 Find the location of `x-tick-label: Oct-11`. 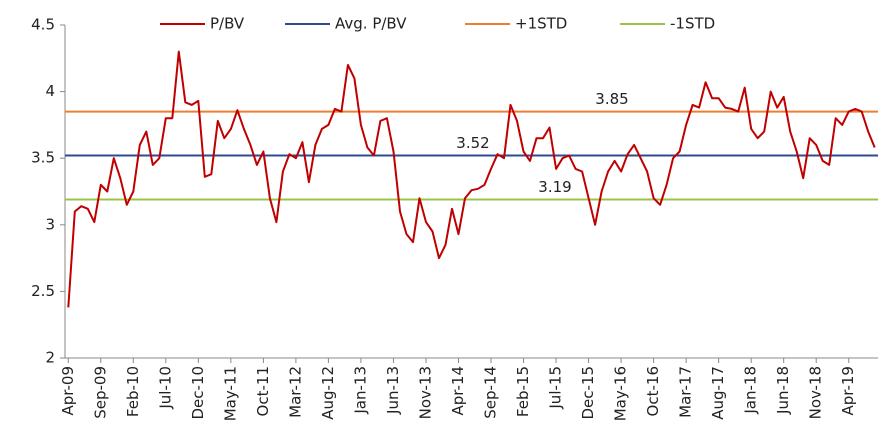

x-tick-label: Oct-11 is located at coordinates (263, 391).